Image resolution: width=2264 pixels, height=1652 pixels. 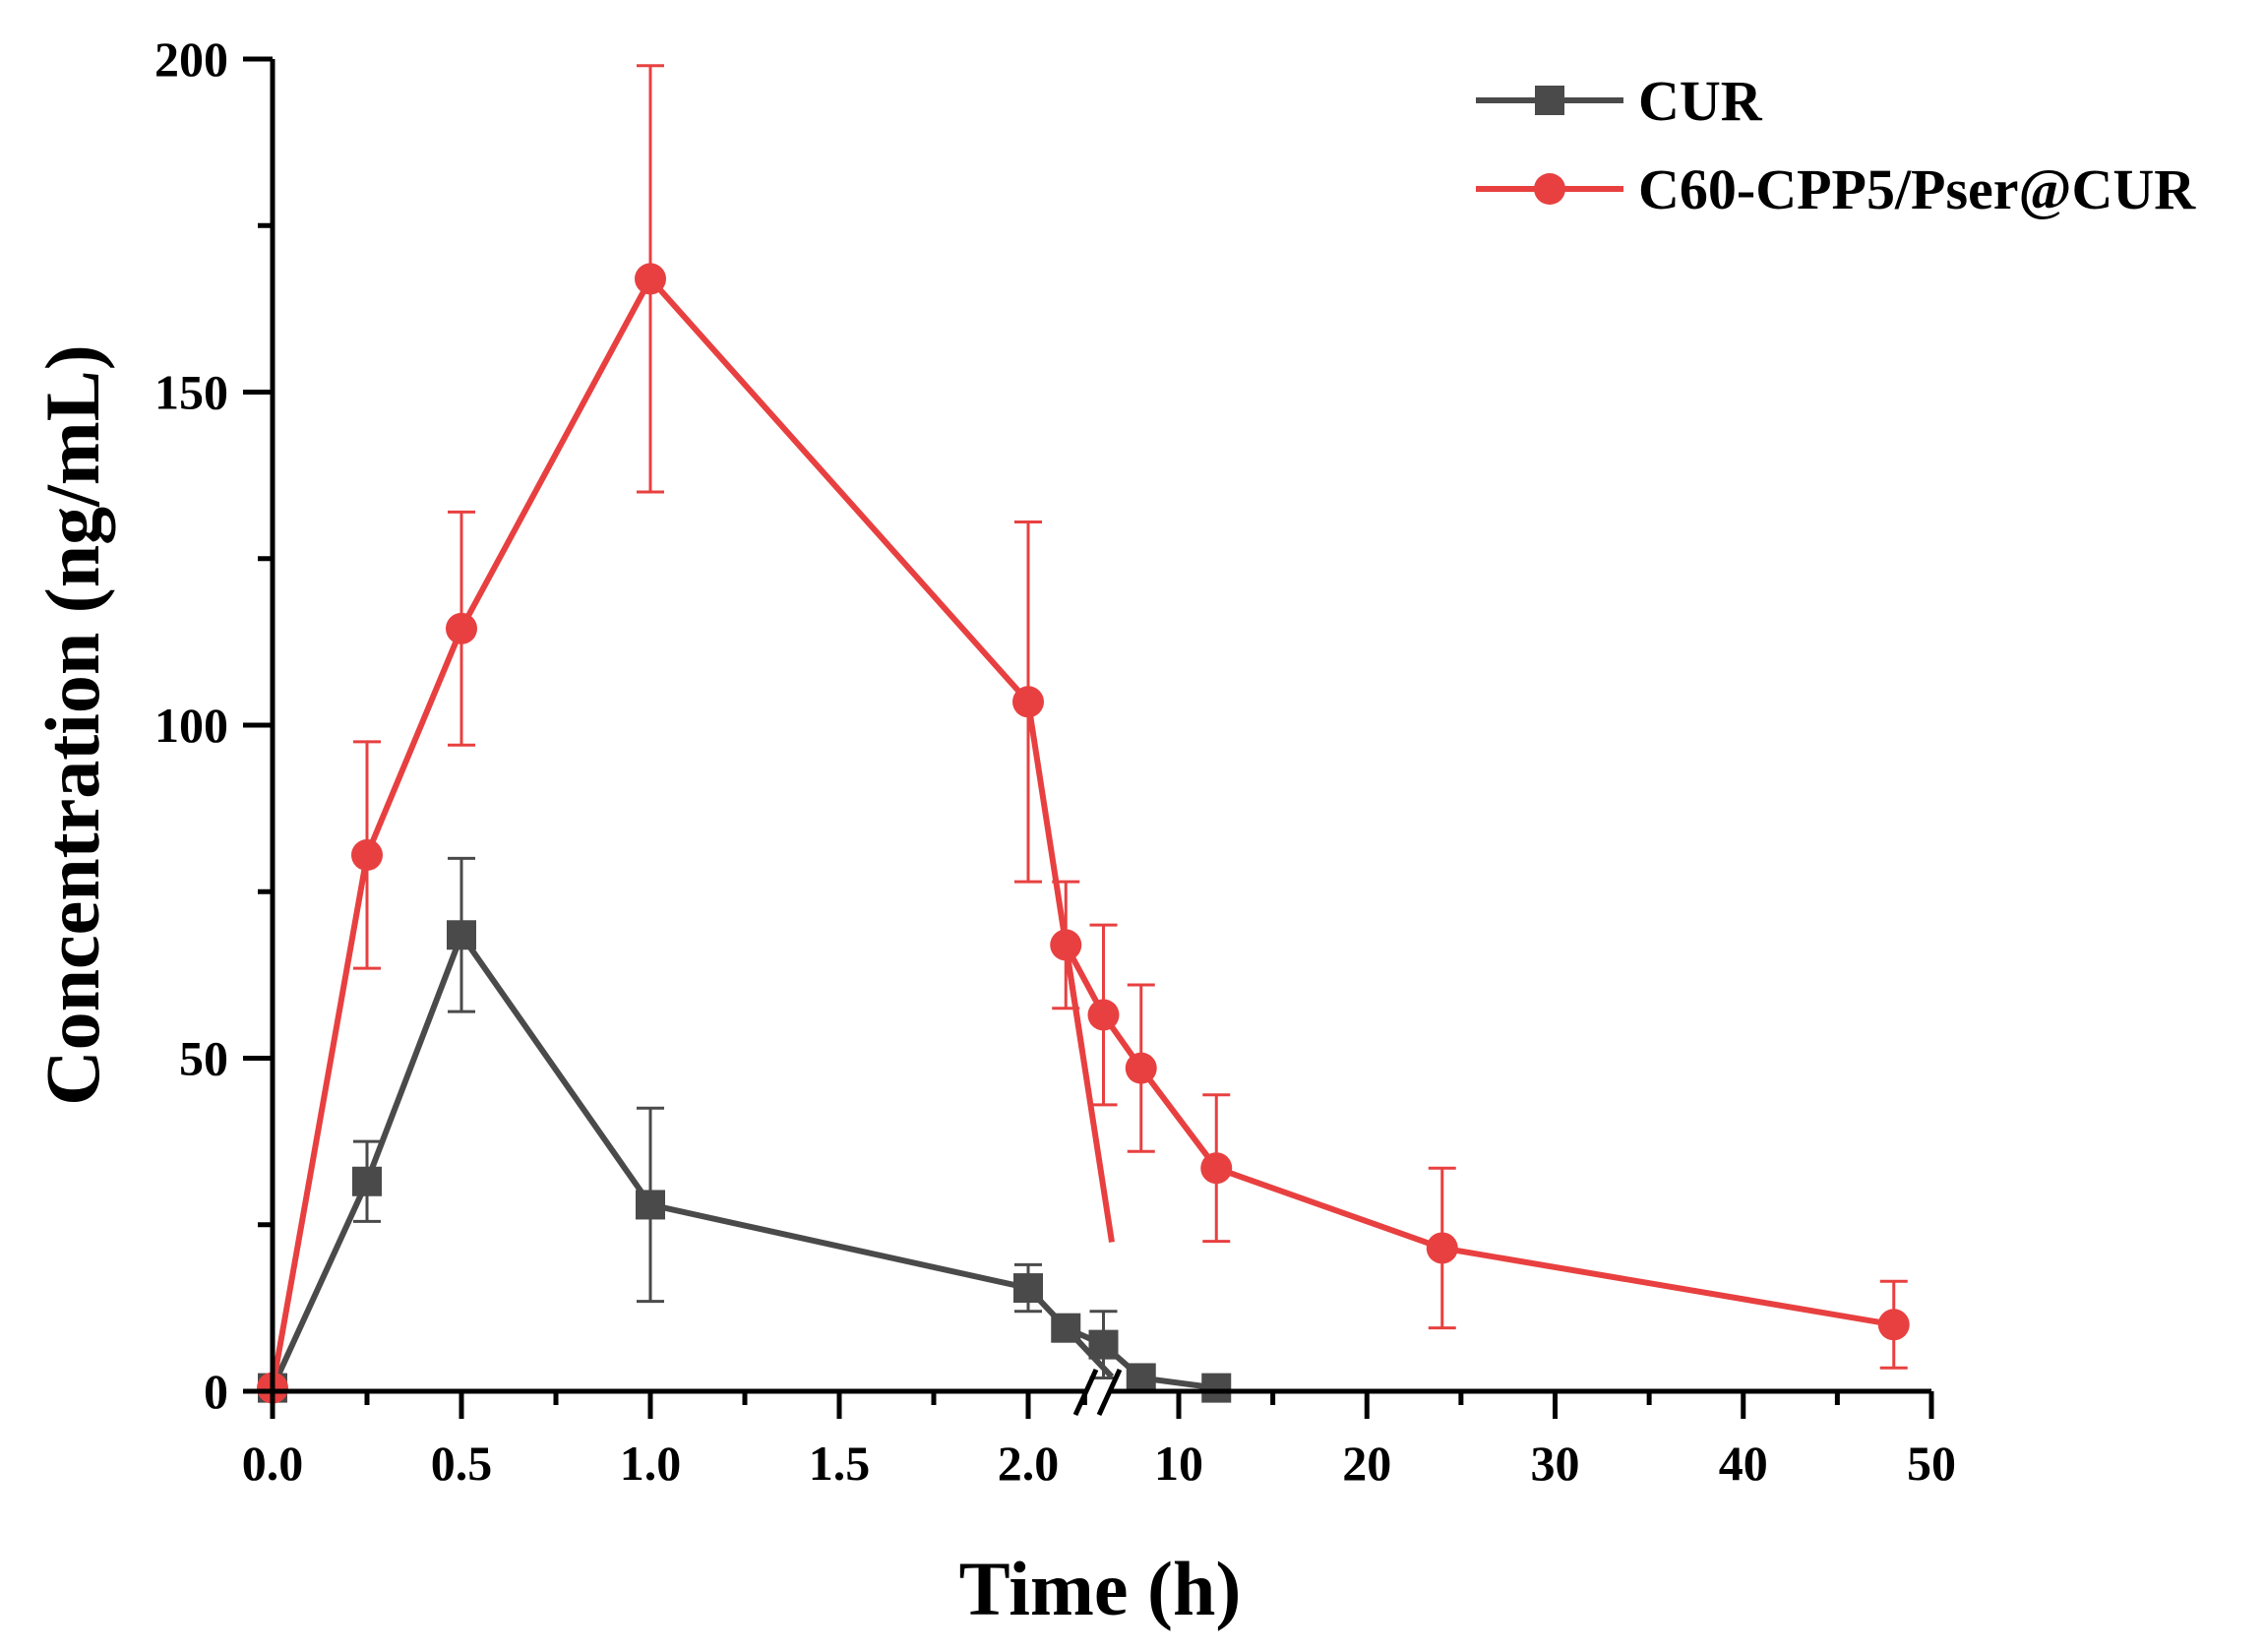 What do you see at coordinates (191, 59) in the screenshot?
I see `y-tick-label: 200` at bounding box center [191, 59].